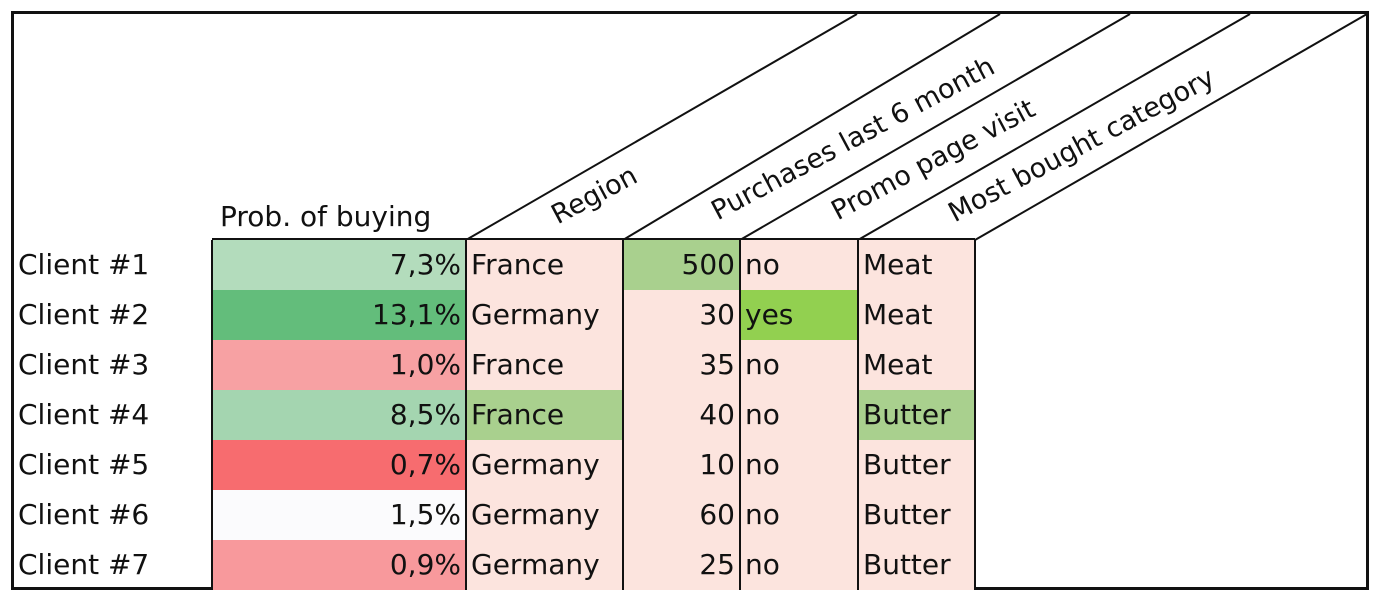 Image resolution: width=1384 pixels, height=604 pixels. I want to click on prob-cell: 7,3%, so click(339, 265).